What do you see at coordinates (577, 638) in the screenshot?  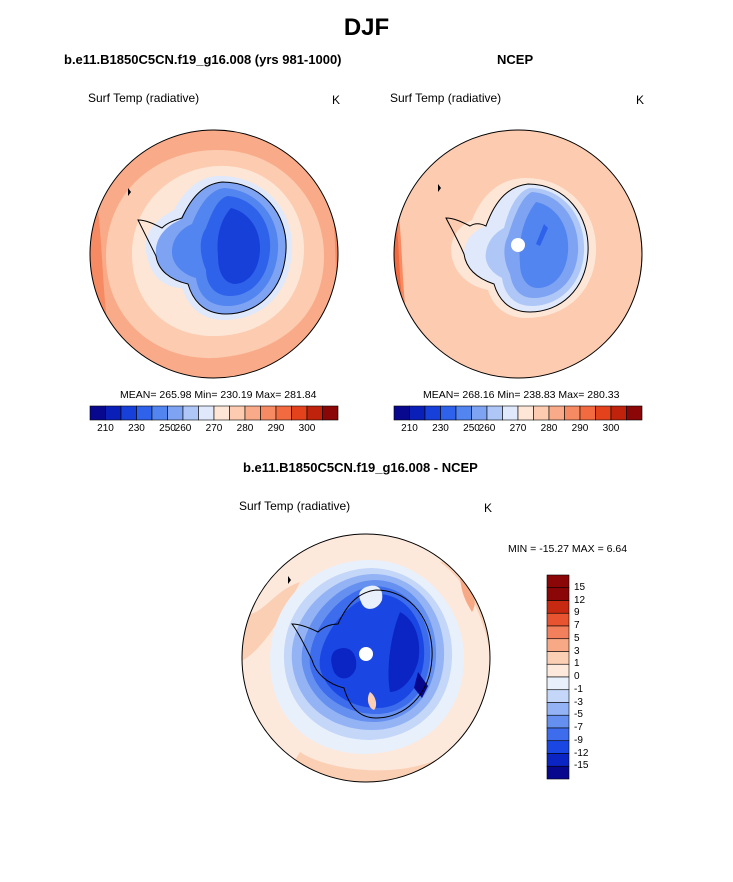 I see `colorbar-tick-label: 5` at bounding box center [577, 638].